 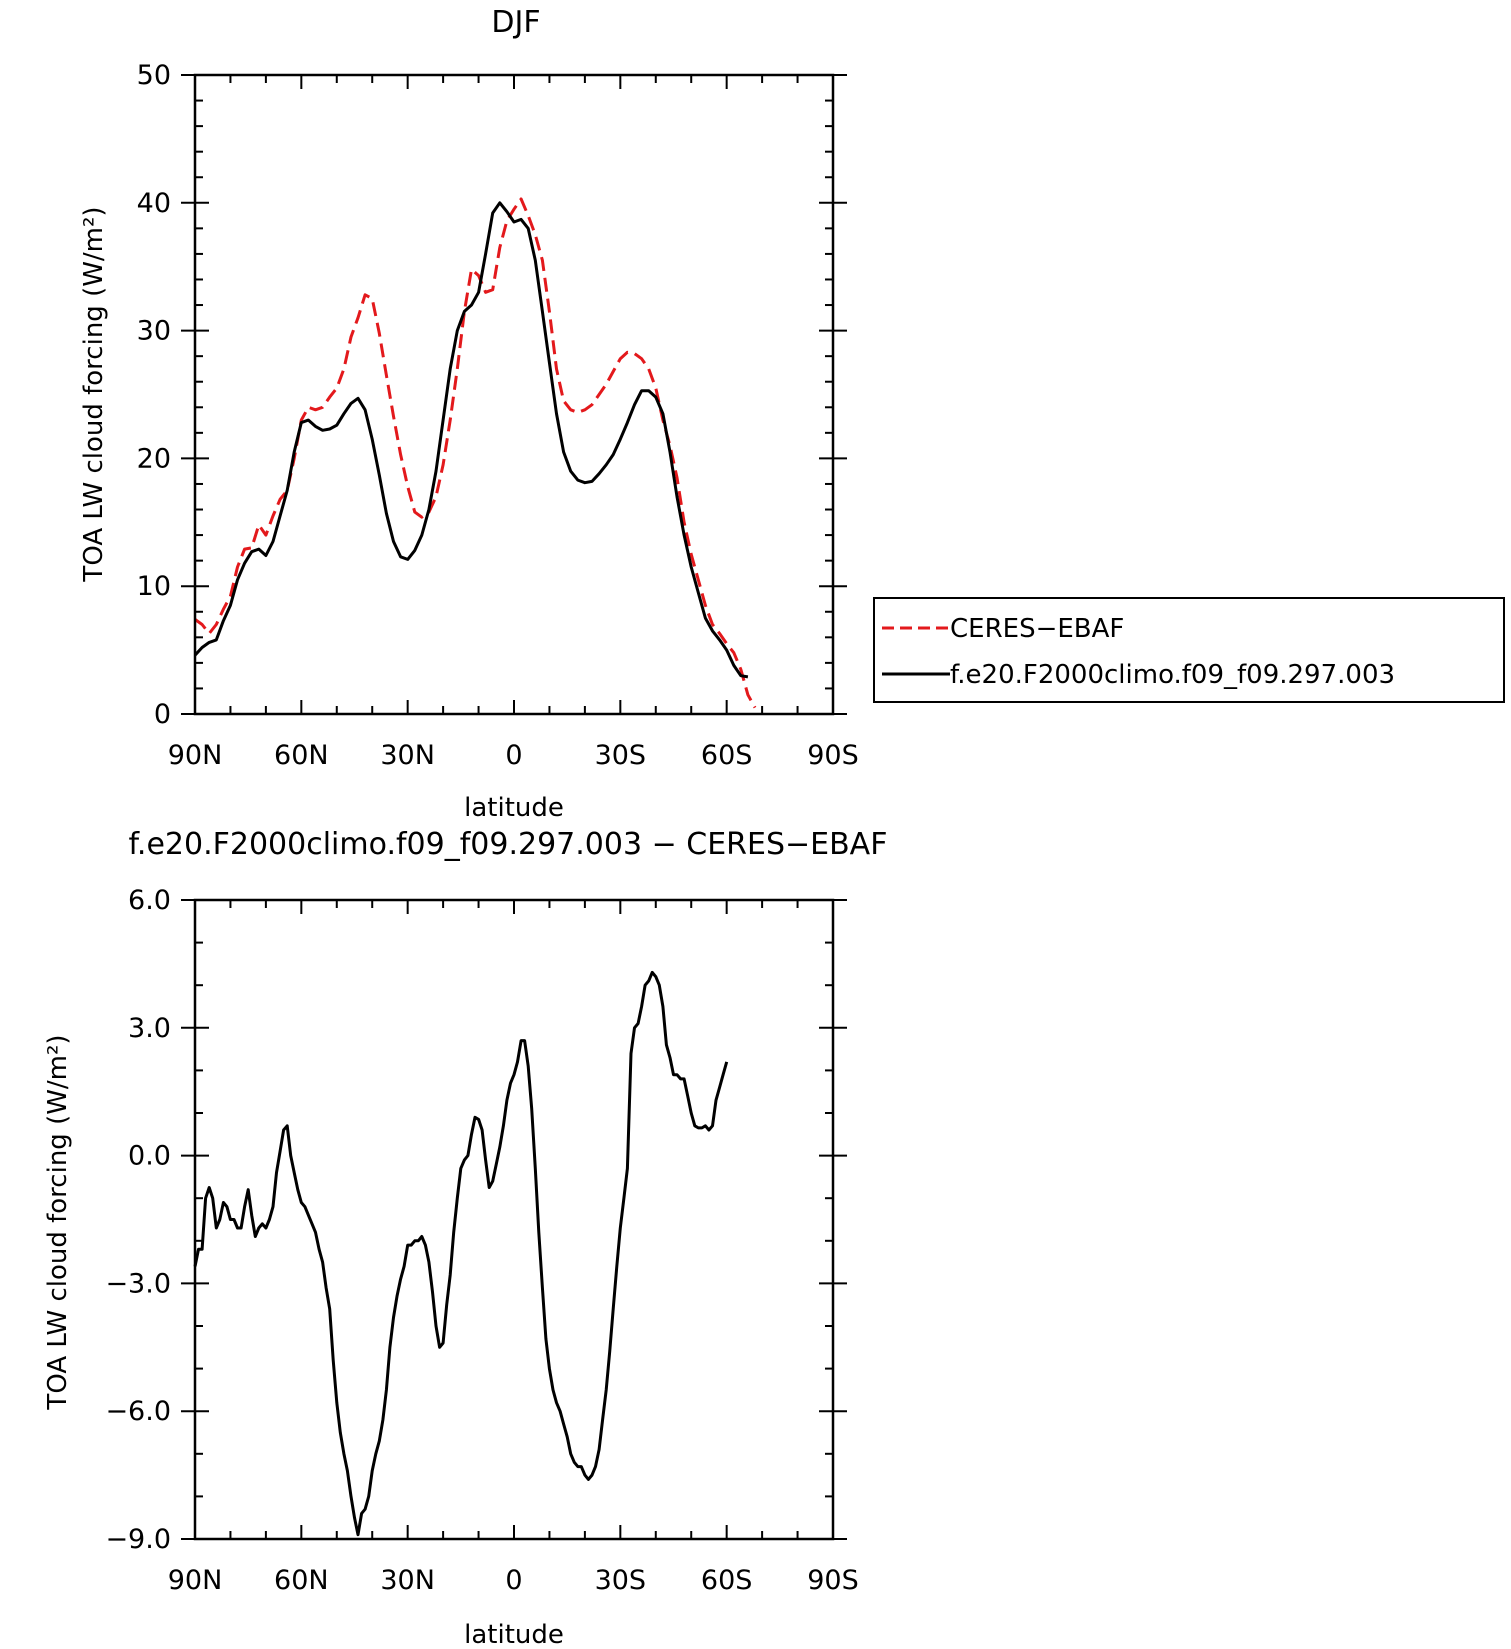 I want to click on top-x-axis-label: latitude, so click(x=514, y=808).